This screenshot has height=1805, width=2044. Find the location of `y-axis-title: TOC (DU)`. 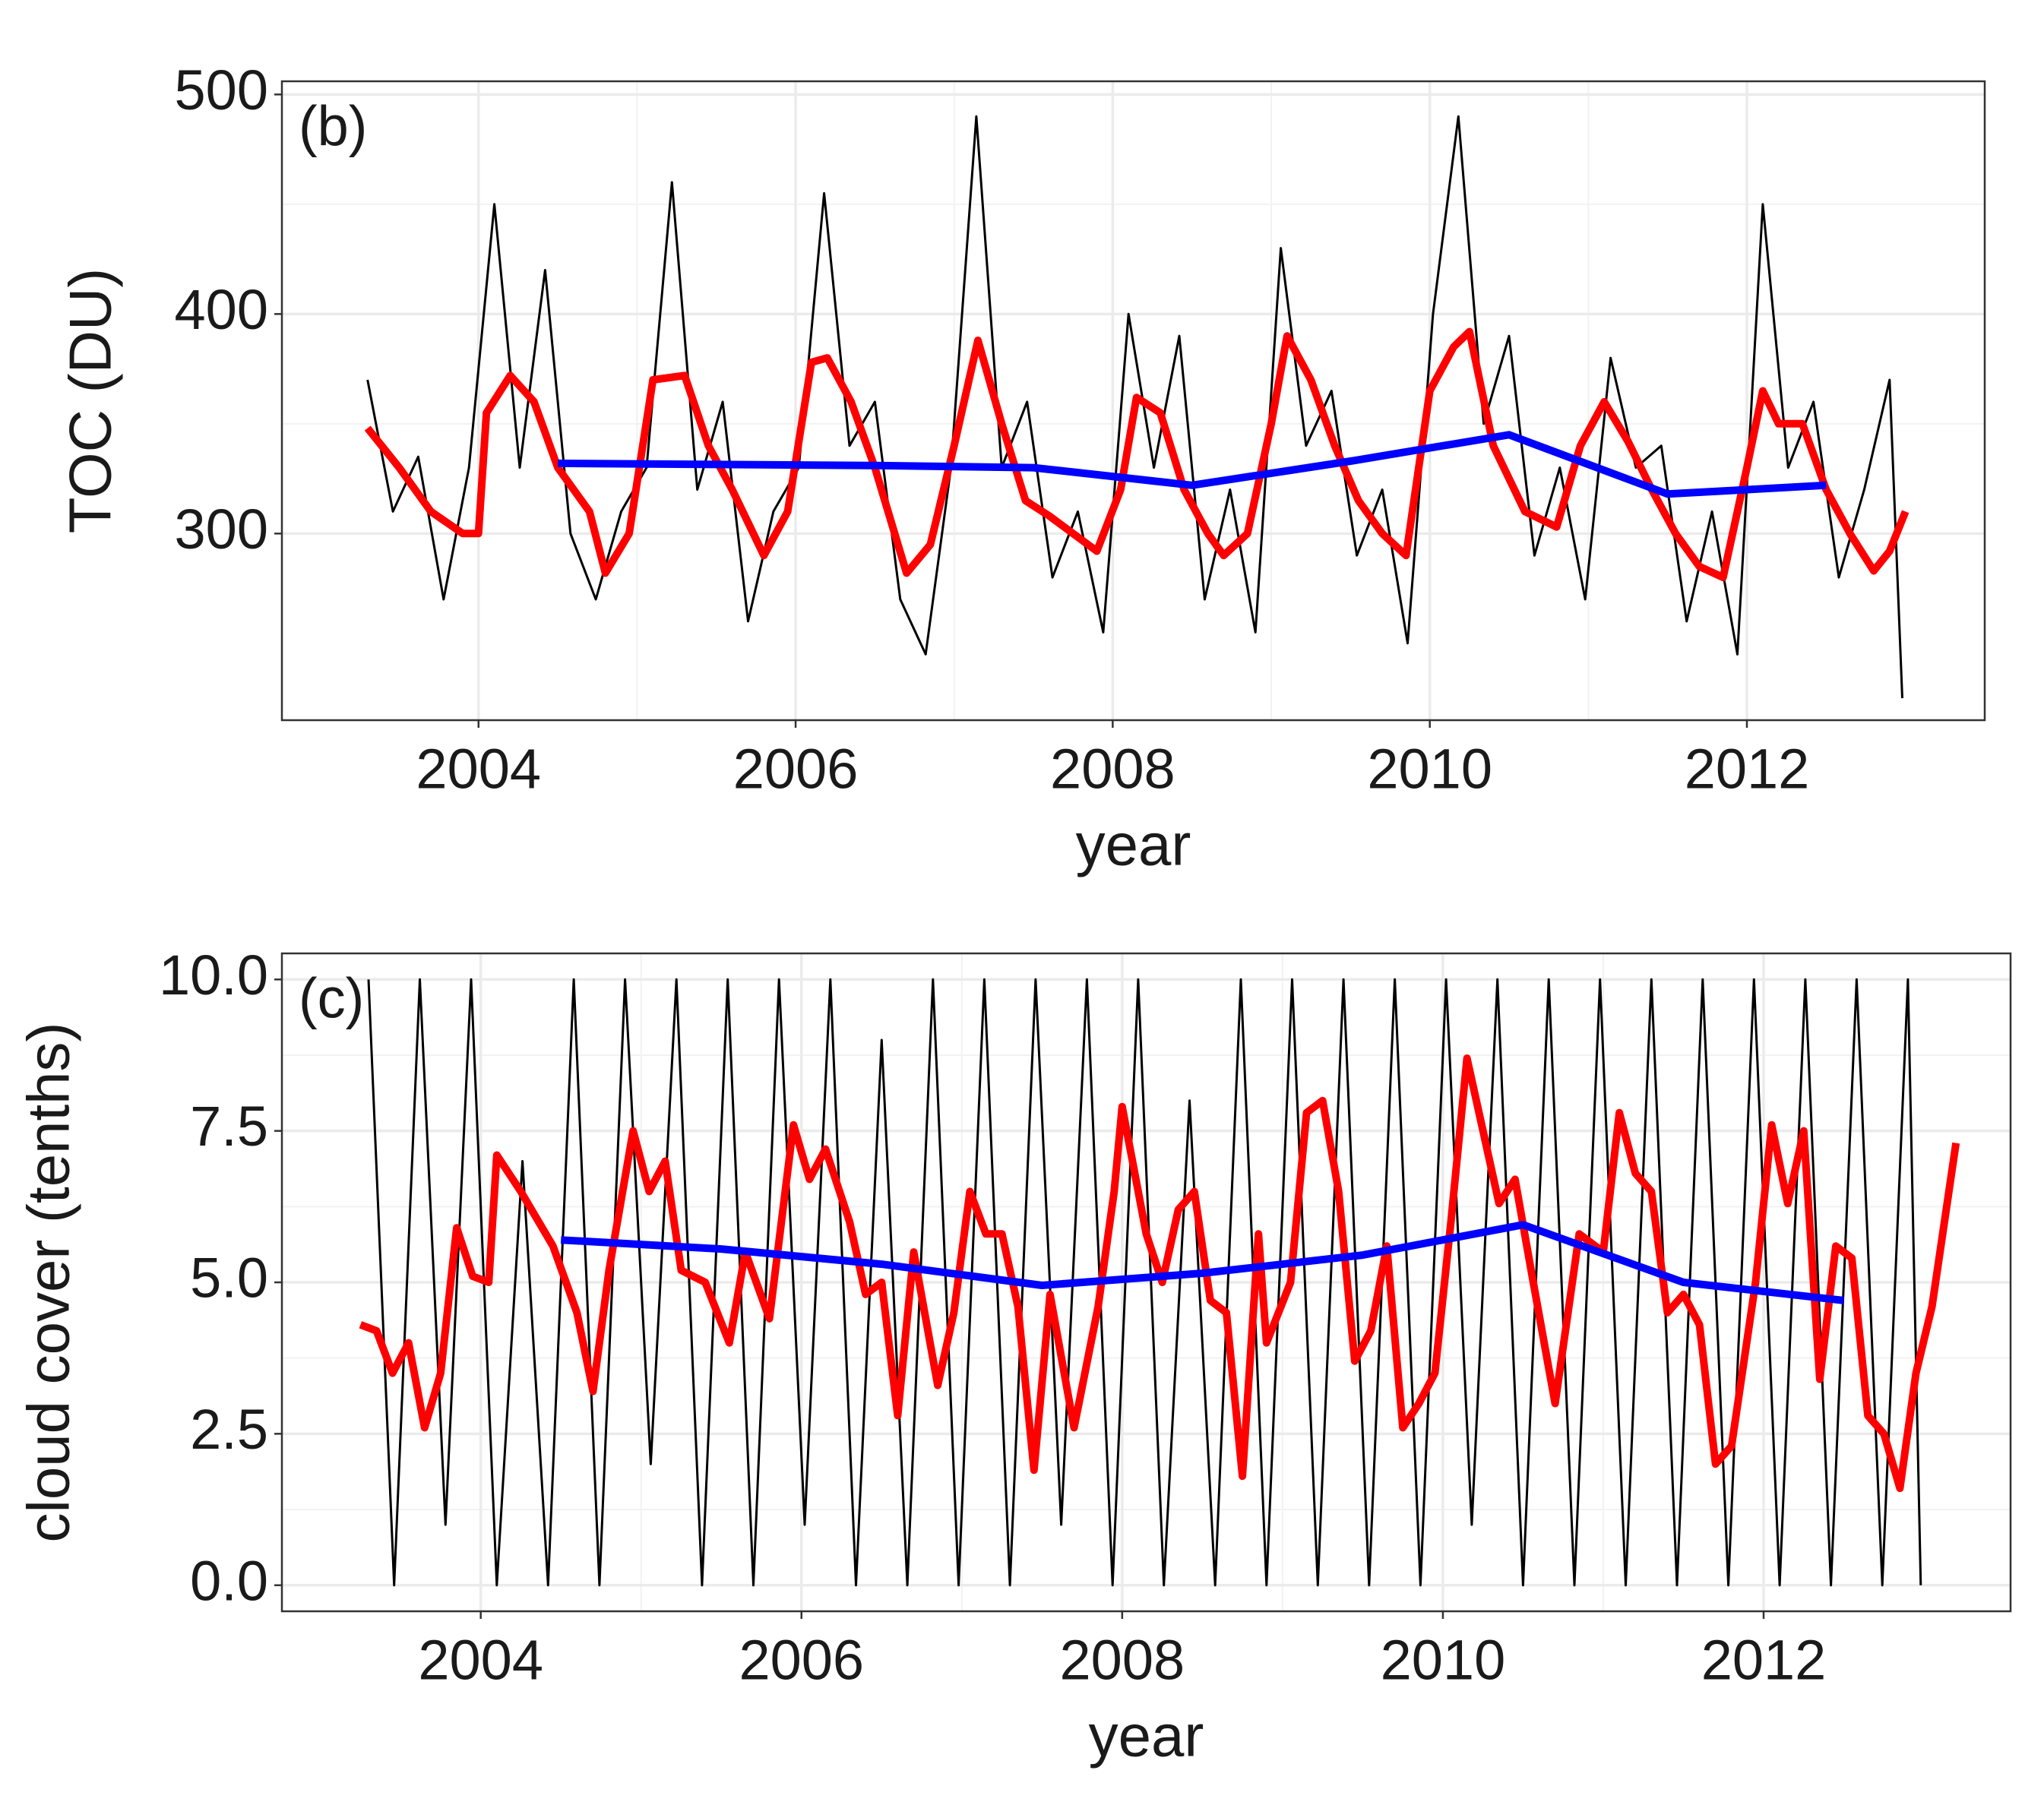

y-axis-title: TOC (DU) is located at coordinates (90, 401).